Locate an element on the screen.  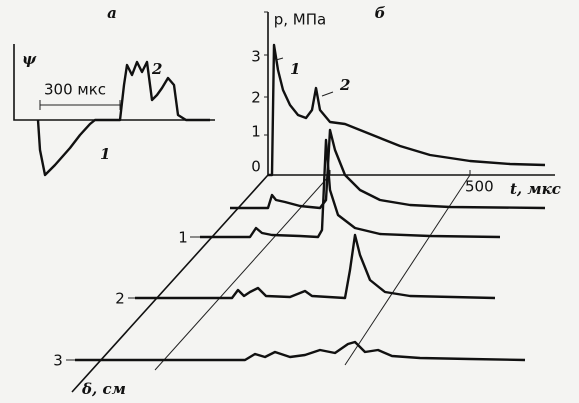
y-tick-label: 1 is located at coordinates (256, 132).